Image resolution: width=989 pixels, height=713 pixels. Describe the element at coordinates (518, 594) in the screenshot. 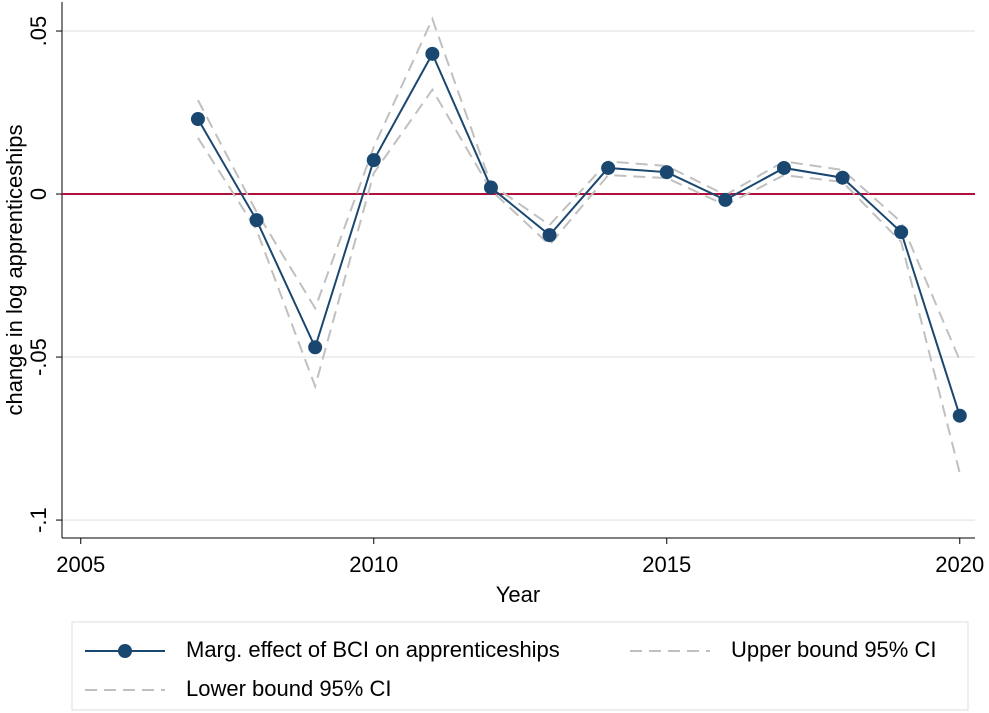

I see `x-axis-label: Year` at that location.